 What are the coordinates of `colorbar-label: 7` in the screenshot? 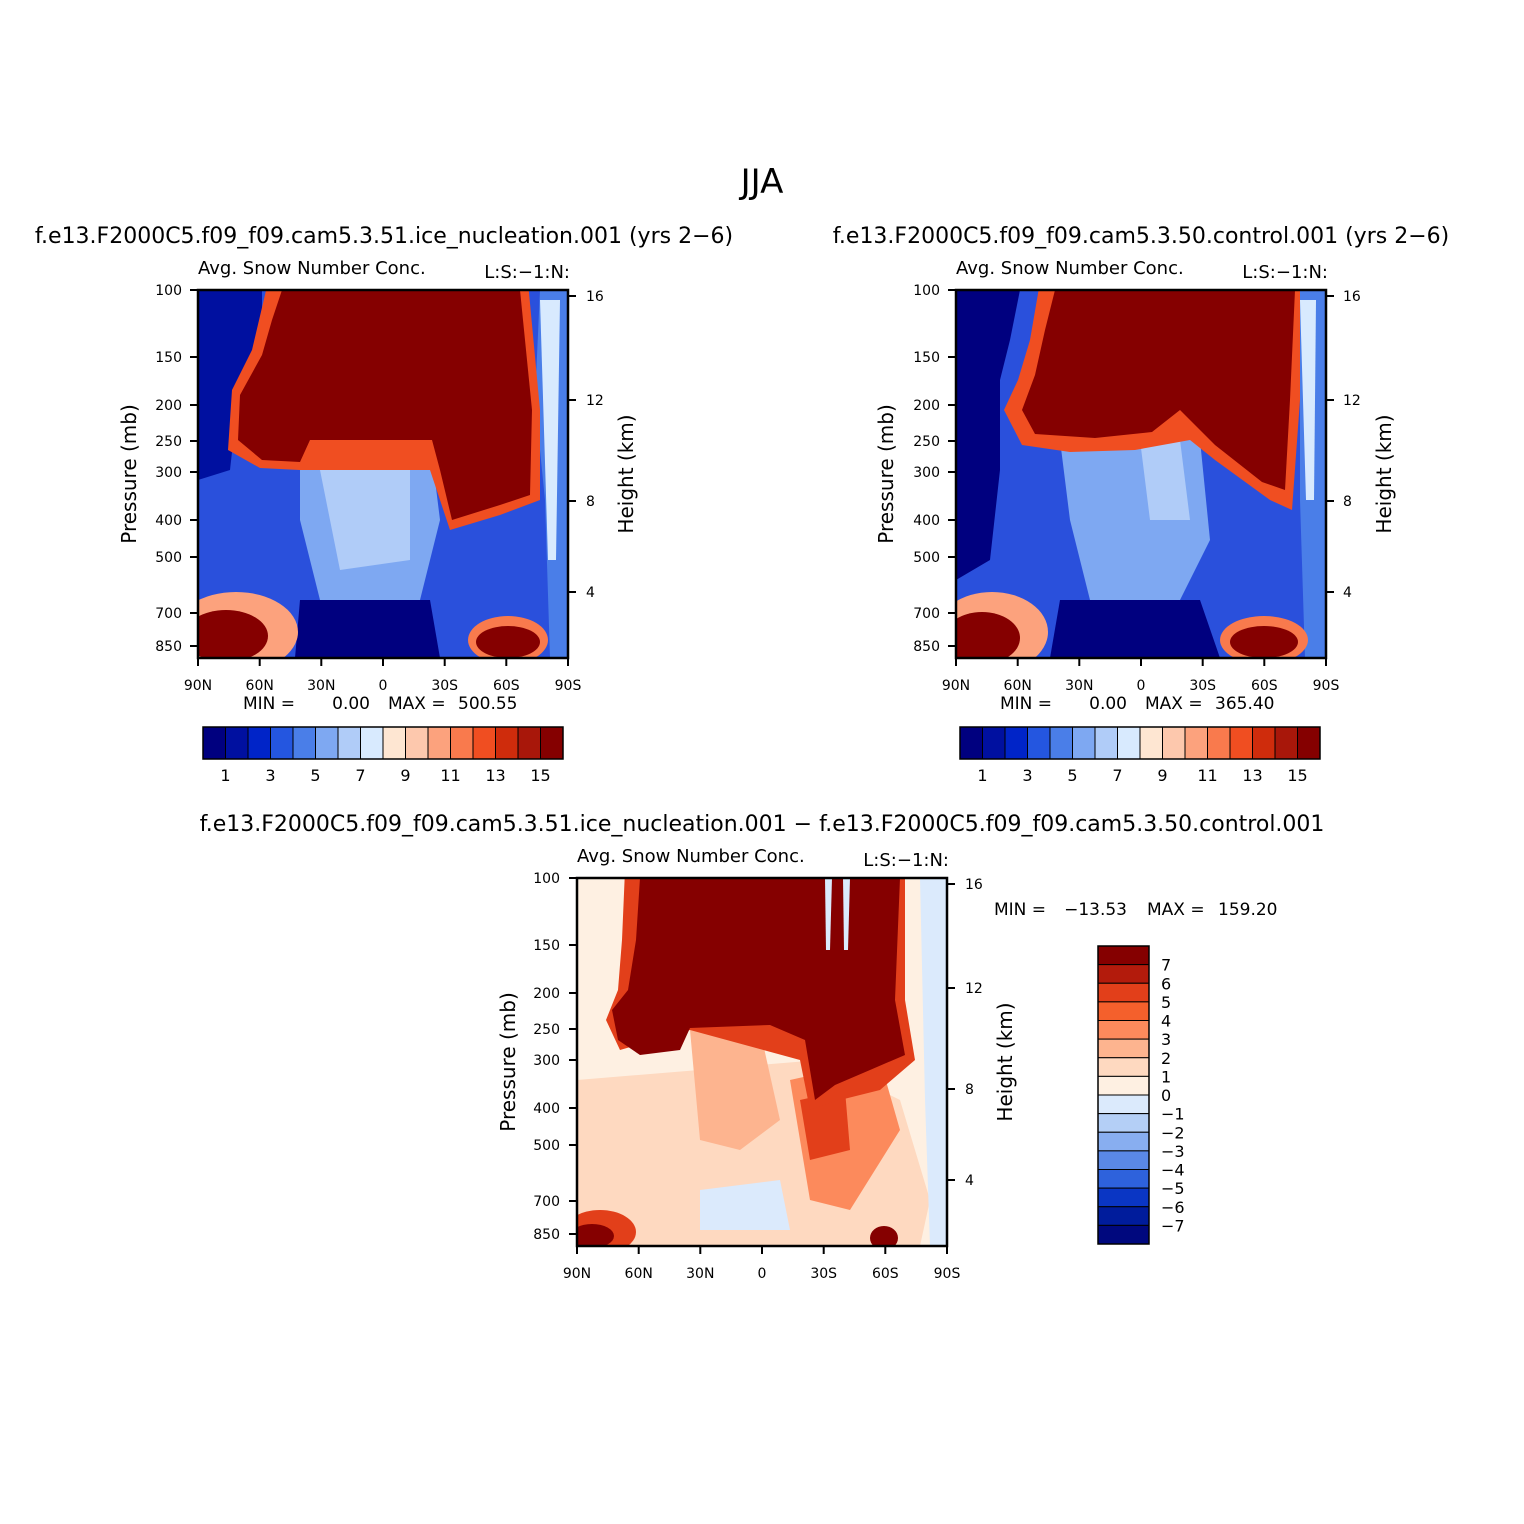 It's located at (1166, 965).